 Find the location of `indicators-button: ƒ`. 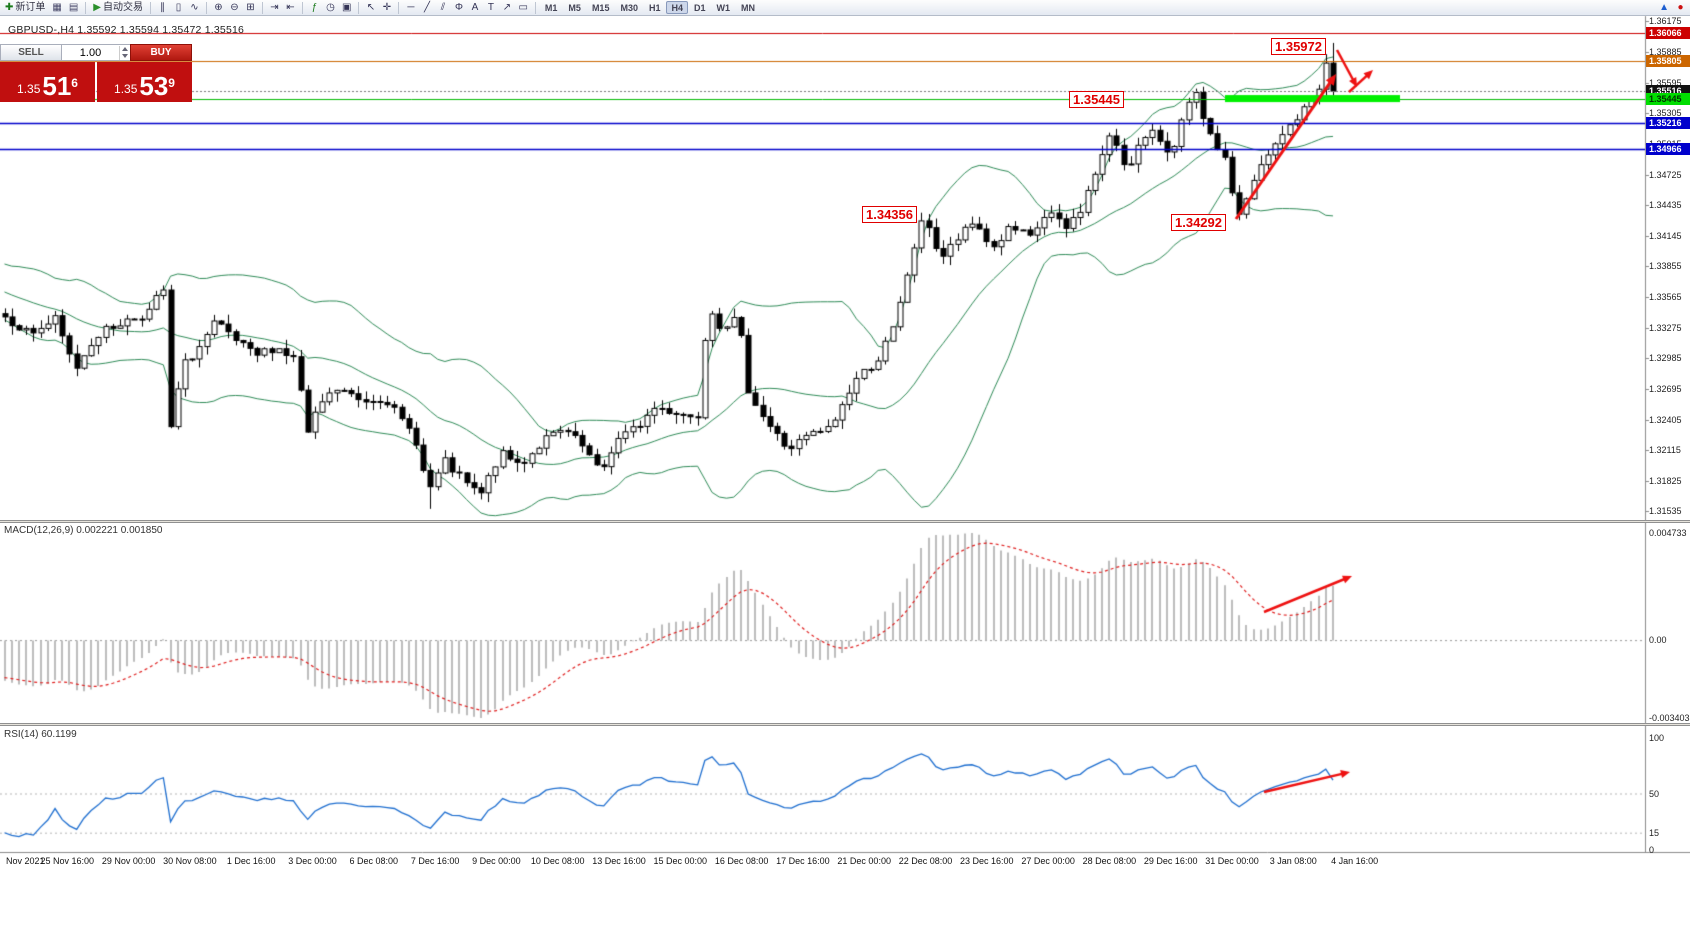

indicators-button: ƒ is located at coordinates (314, 8).